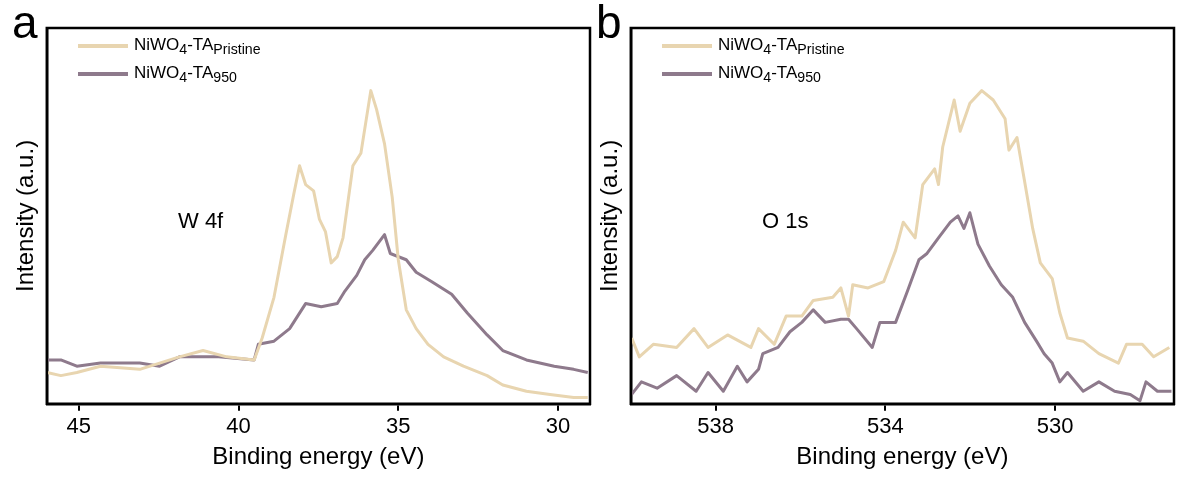 The image size is (1184, 479). I want to click on chart-title: b, so click(609, 25).